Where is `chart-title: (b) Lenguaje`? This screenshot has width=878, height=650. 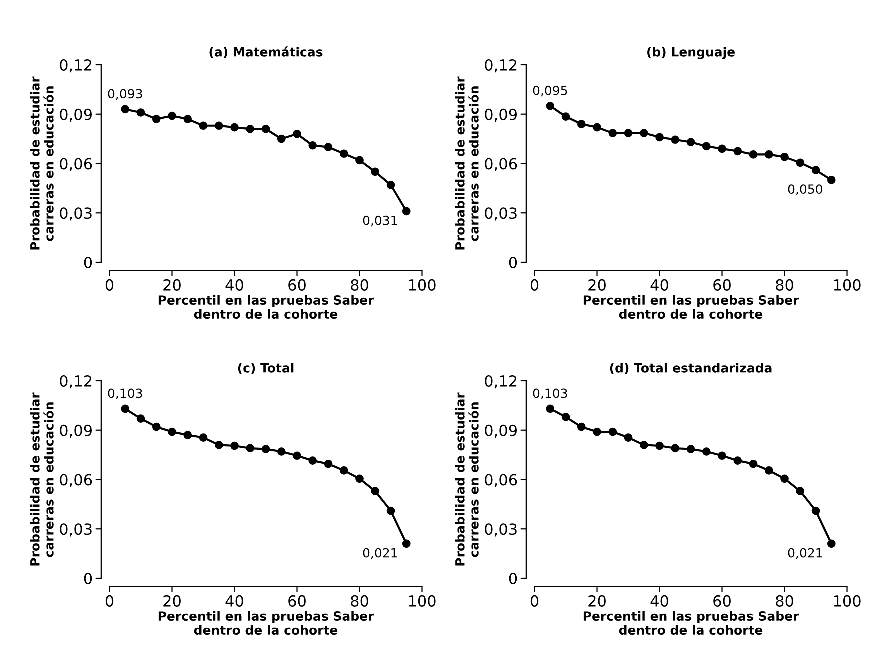
chart-title: (b) Lenguaje is located at coordinates (691, 53).